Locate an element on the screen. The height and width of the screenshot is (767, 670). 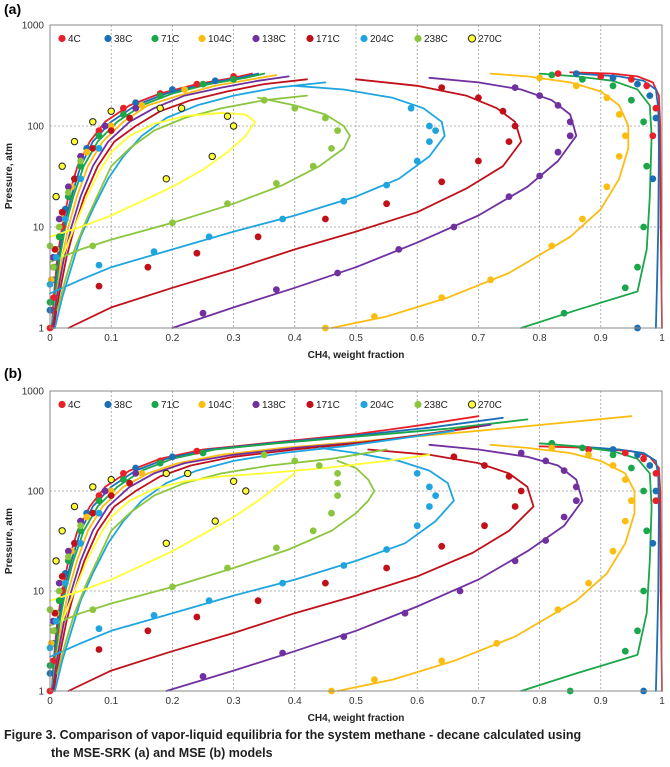
legend-label-138C: 138C is located at coordinates (274, 405).